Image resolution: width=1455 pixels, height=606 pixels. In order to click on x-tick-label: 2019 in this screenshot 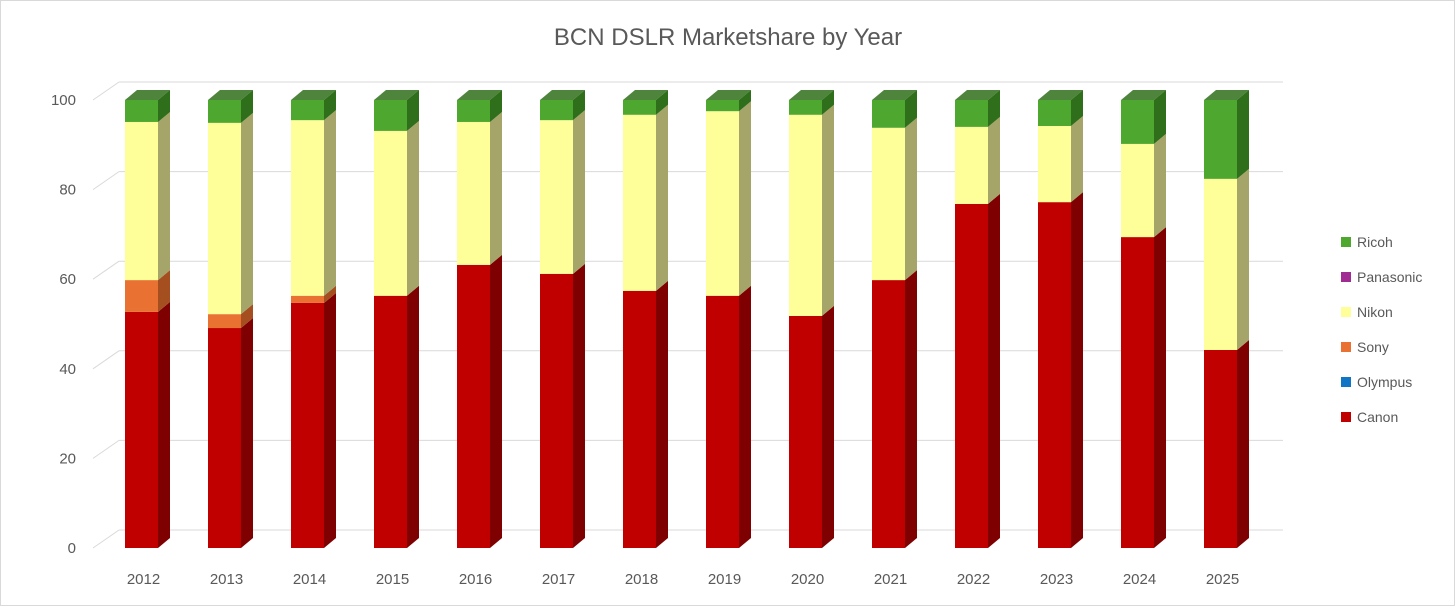, I will do `click(724, 579)`.